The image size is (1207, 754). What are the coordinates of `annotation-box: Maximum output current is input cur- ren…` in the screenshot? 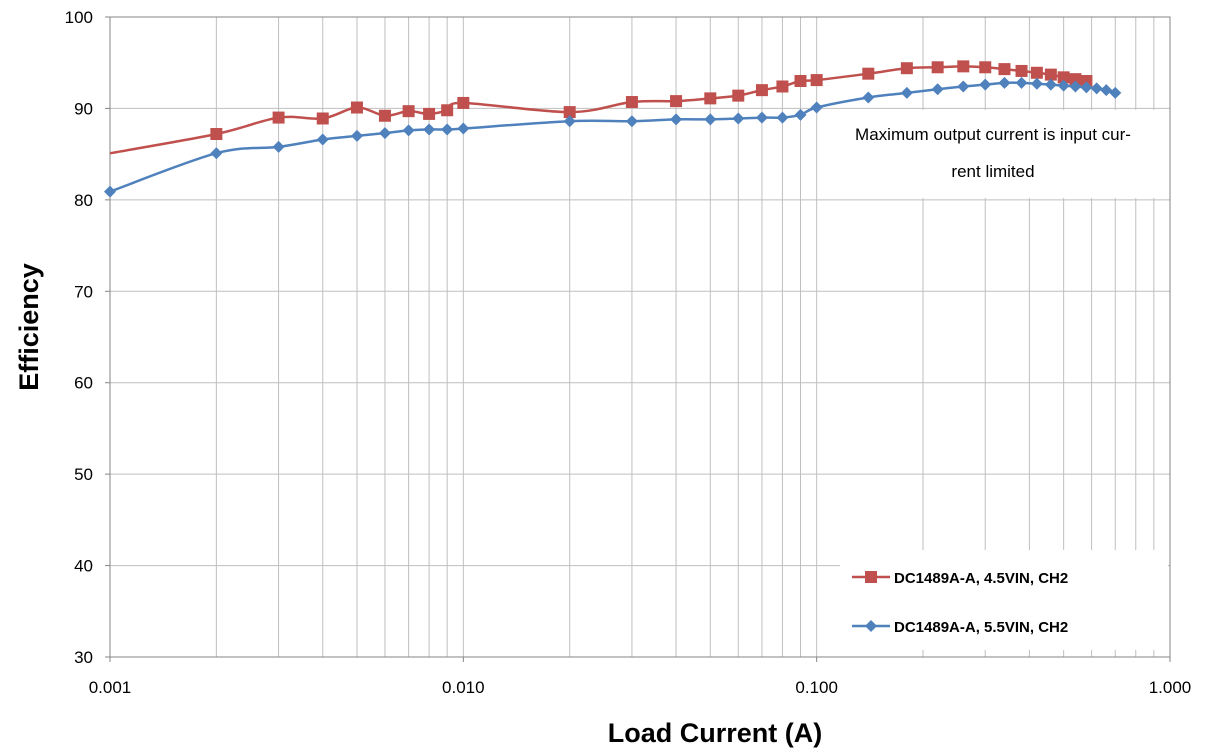 It's located at (993, 154).